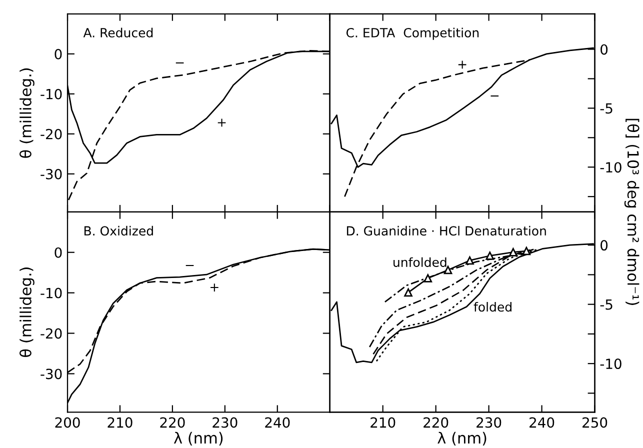 Image resolution: width=643 pixels, height=448 pixels. I want to click on text: B. Oxidized, so click(118, 231).